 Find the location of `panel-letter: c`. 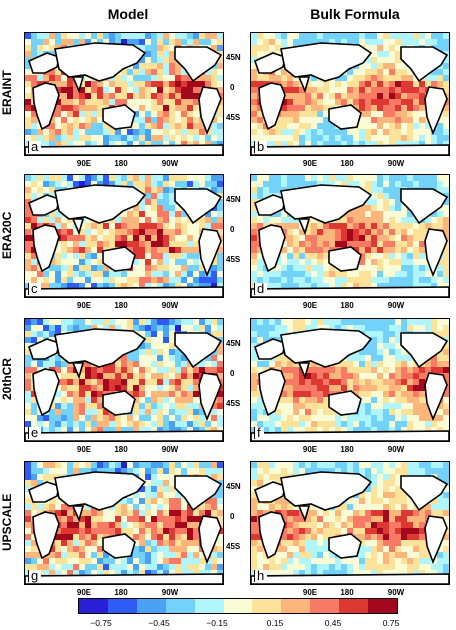

panel-letter: c is located at coordinates (34, 288).